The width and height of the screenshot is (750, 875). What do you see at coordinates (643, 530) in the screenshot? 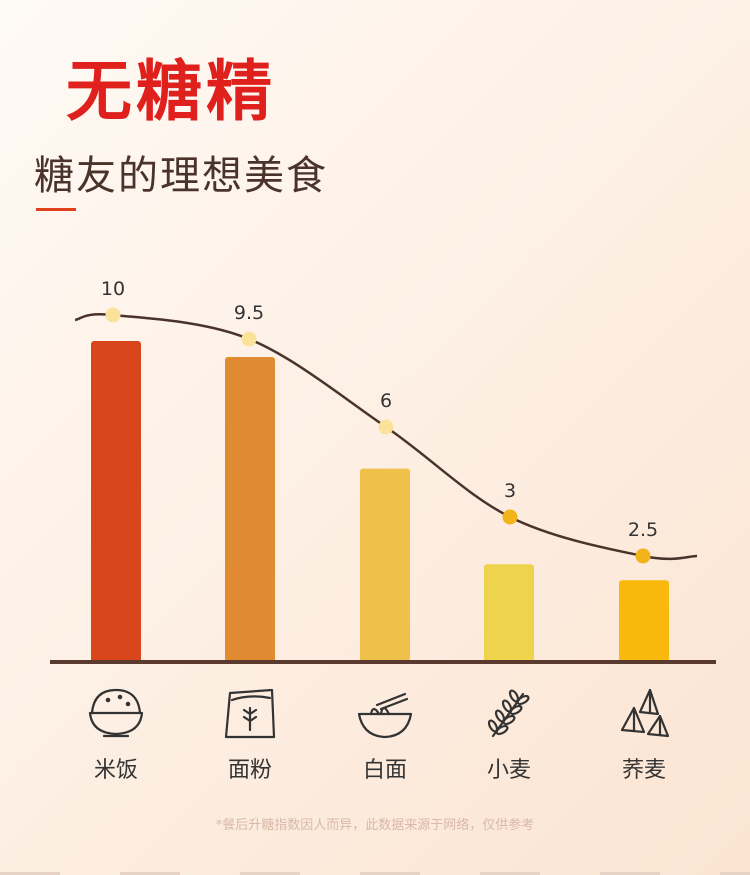
I see `value-label-5: 2.5` at bounding box center [643, 530].